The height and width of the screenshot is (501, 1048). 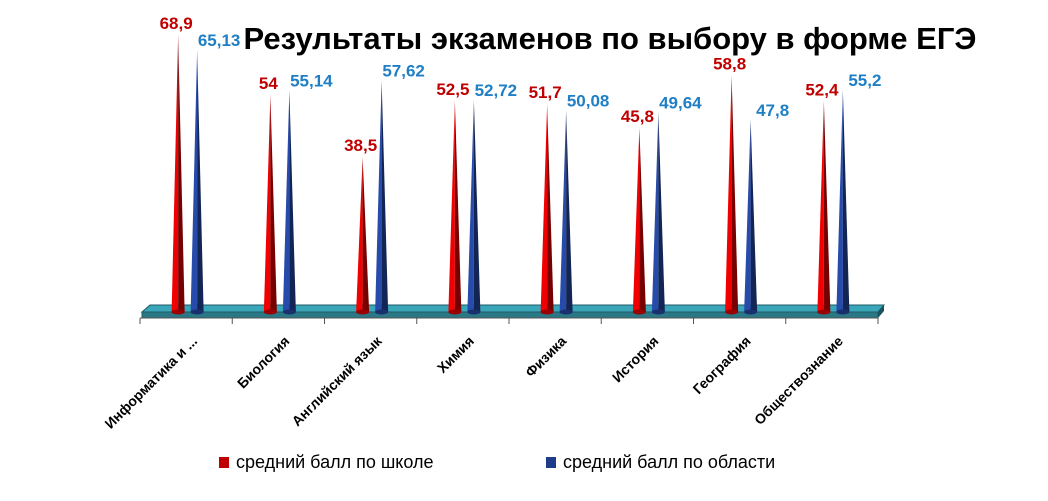 I want to click on data-label: 52,72, so click(x=496, y=90).